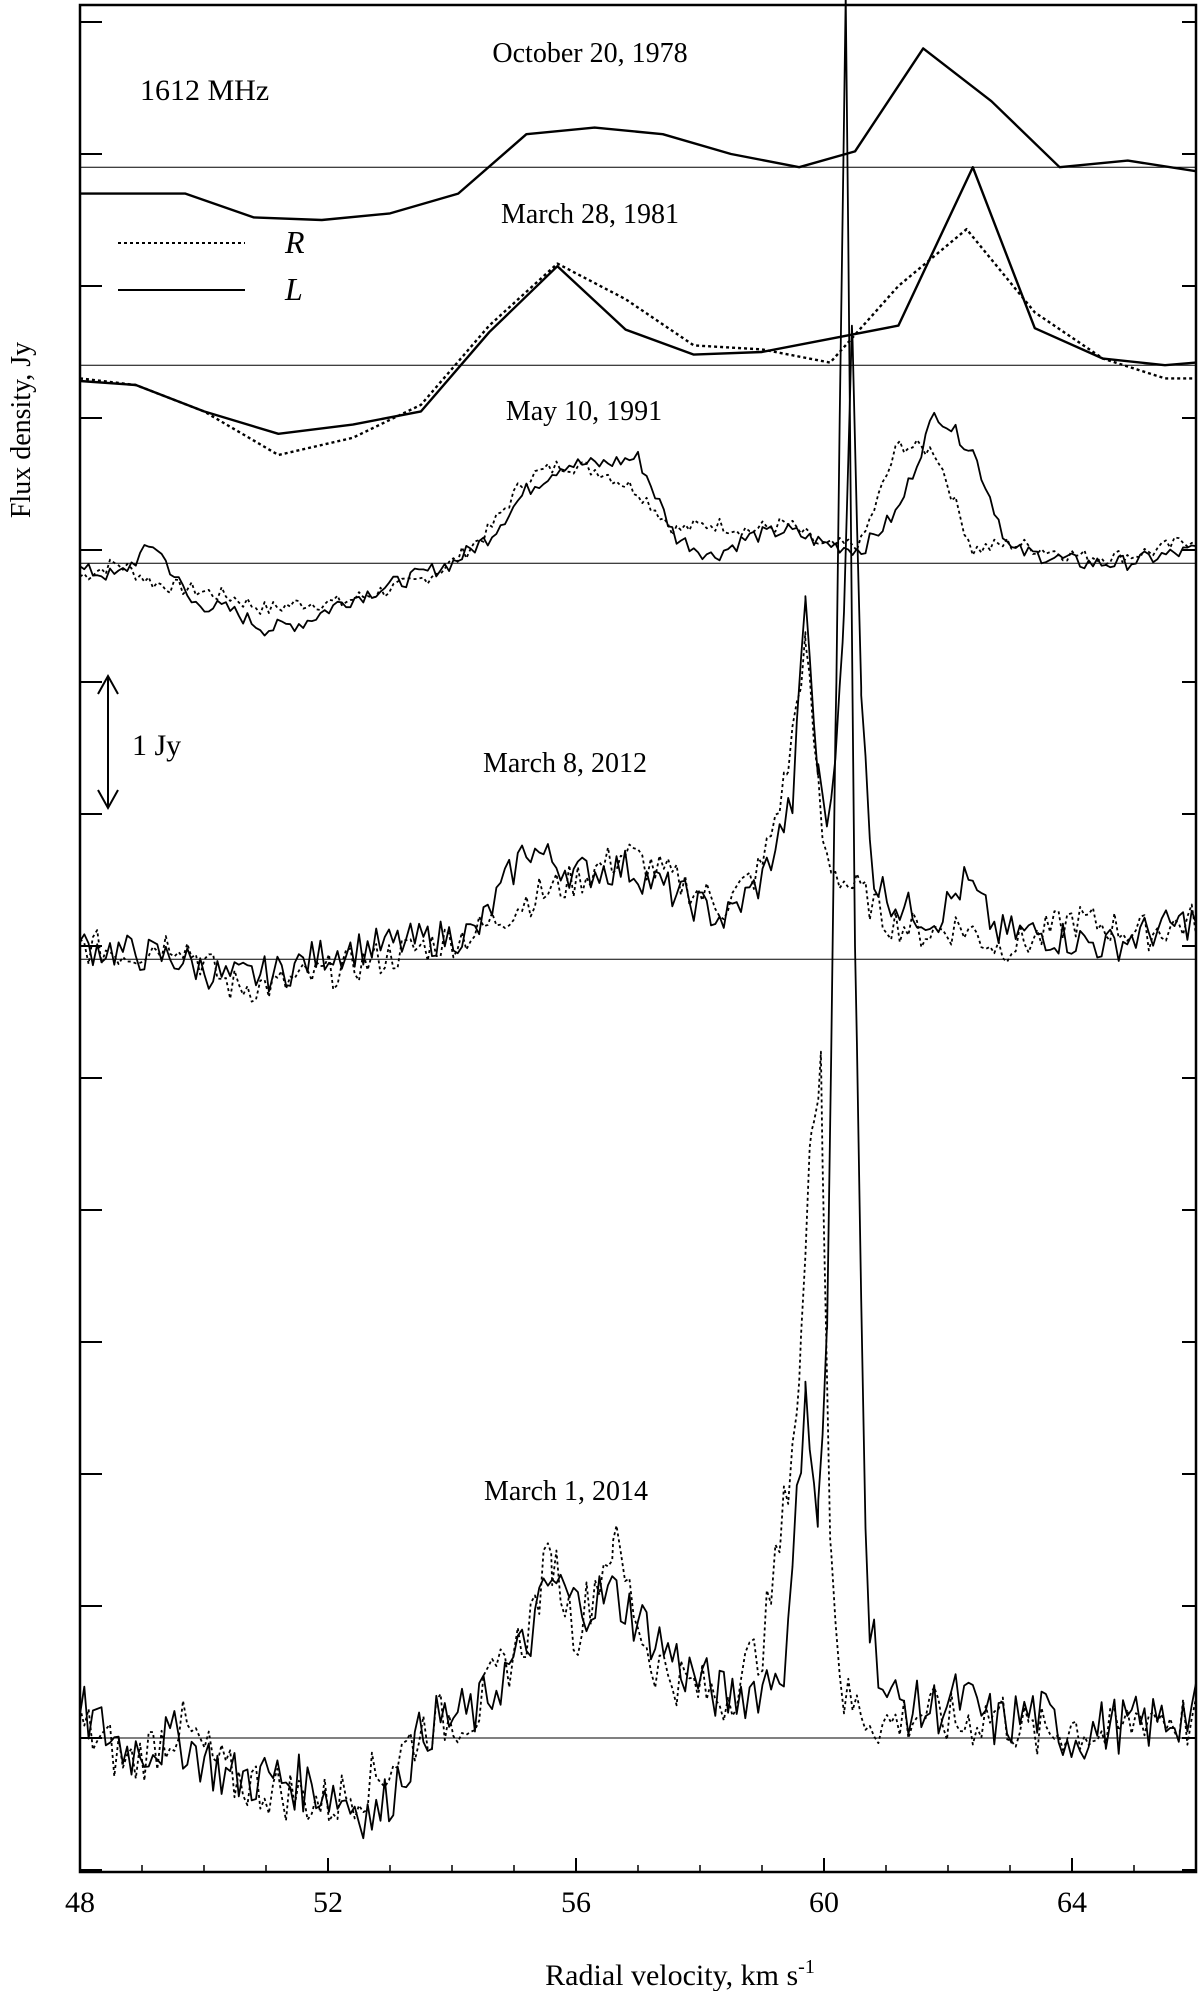  Describe the element at coordinates (156, 745) in the screenshot. I see `scale-bar-label: 1 Jy` at that location.